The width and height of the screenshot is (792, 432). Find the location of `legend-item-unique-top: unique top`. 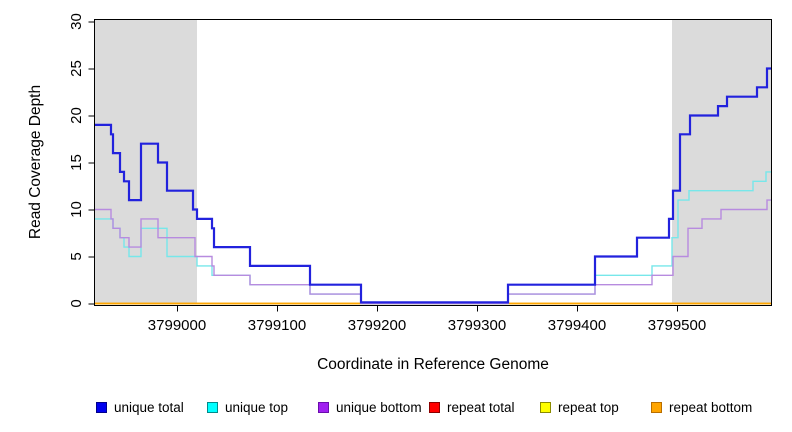

legend-item-unique-top: unique top is located at coordinates (260, 407).